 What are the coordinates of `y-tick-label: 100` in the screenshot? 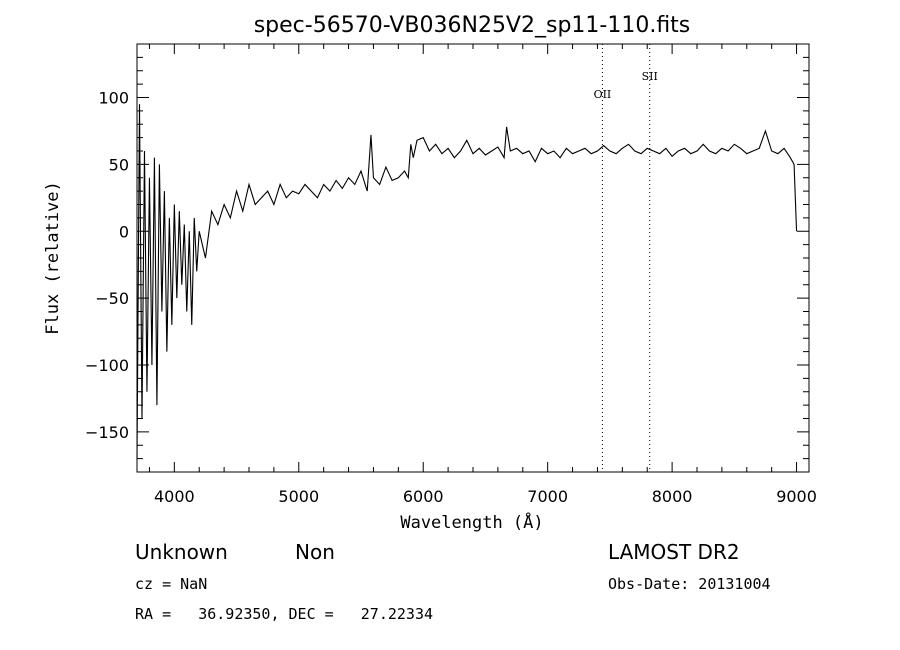 It's located at (113, 98).